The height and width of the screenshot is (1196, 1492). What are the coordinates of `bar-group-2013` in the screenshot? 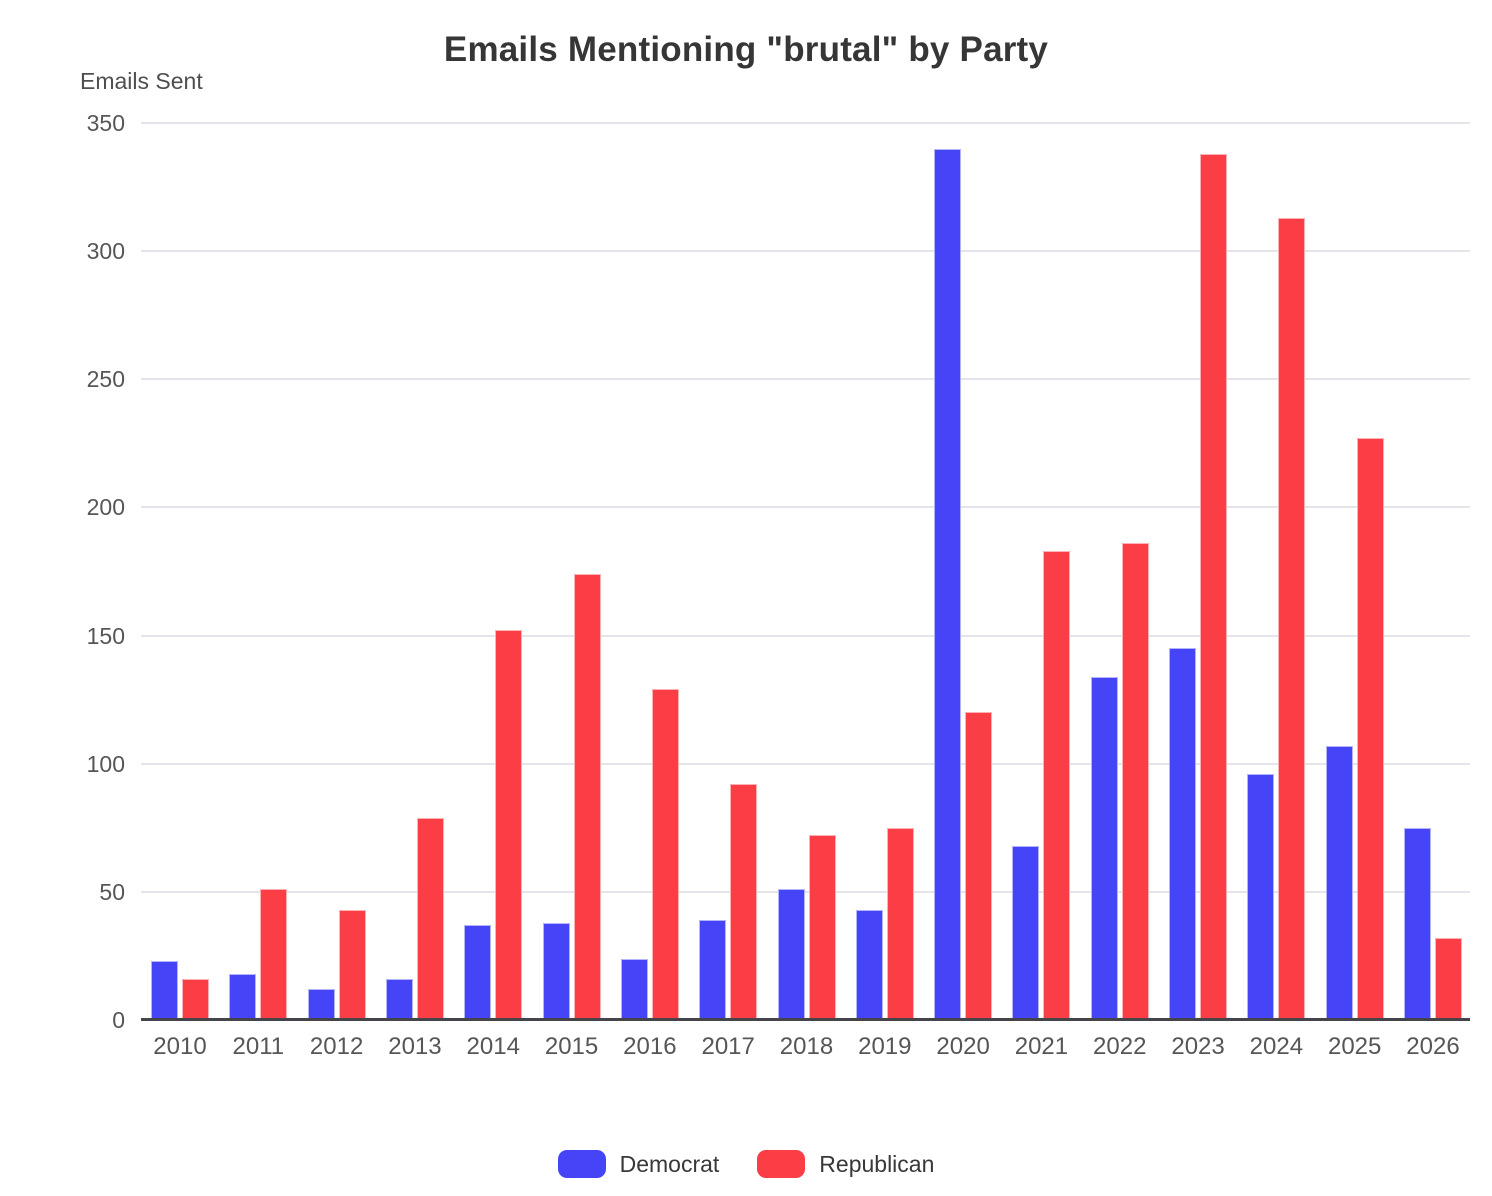 It's located at (414, 571).